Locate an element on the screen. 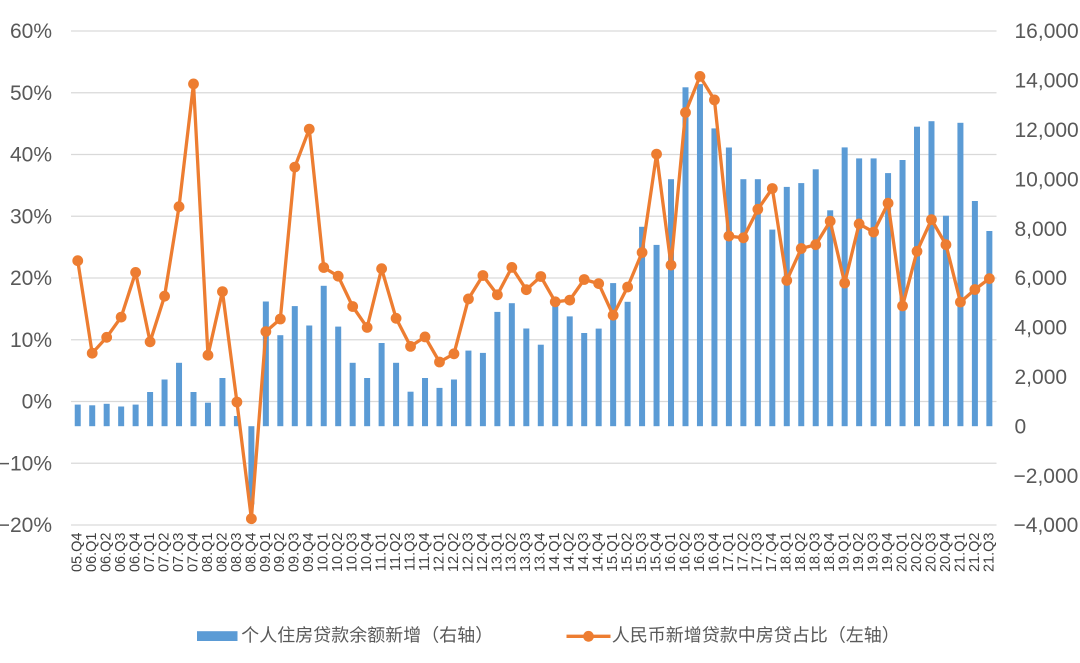  svg-text: 40% is located at coordinates (31, 155).